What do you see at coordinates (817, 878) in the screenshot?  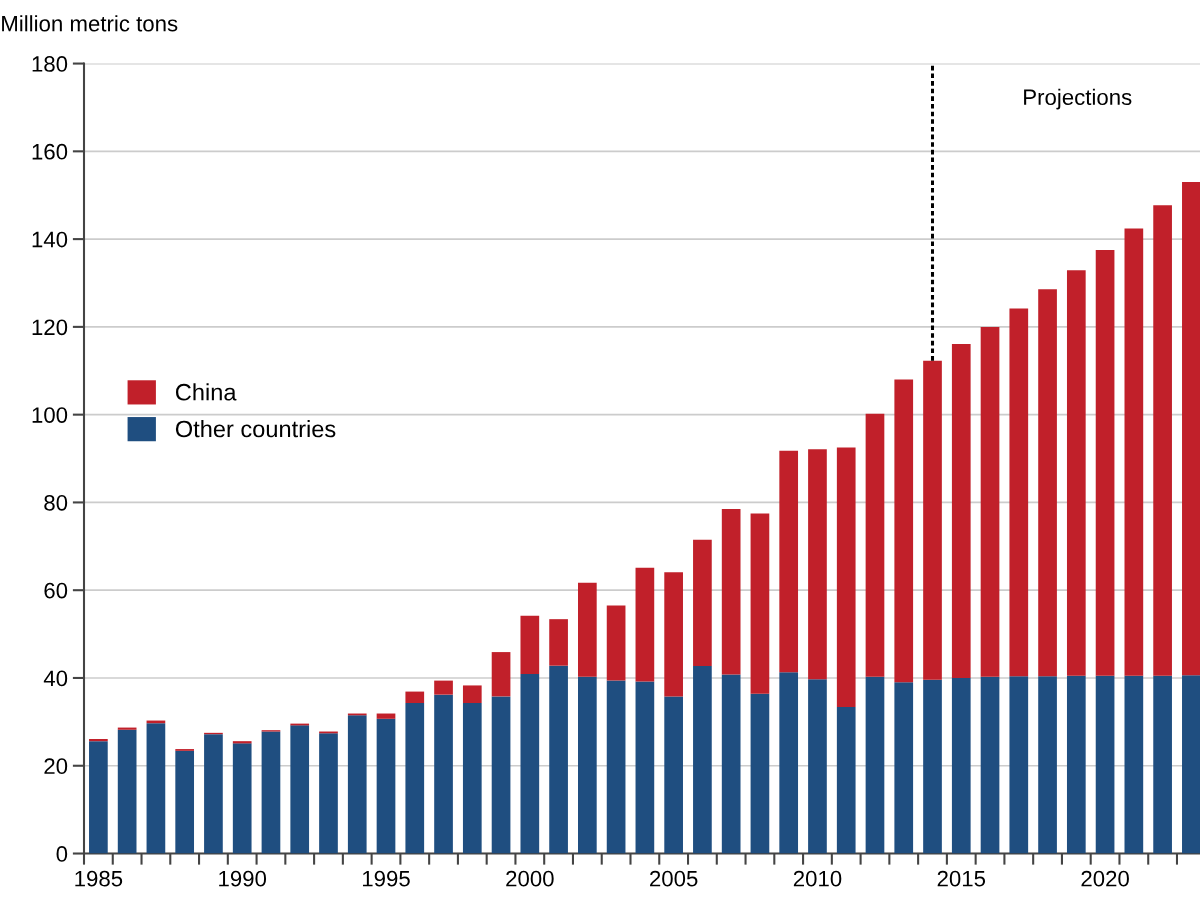 I see `x-tick-label: 2010` at bounding box center [817, 878].